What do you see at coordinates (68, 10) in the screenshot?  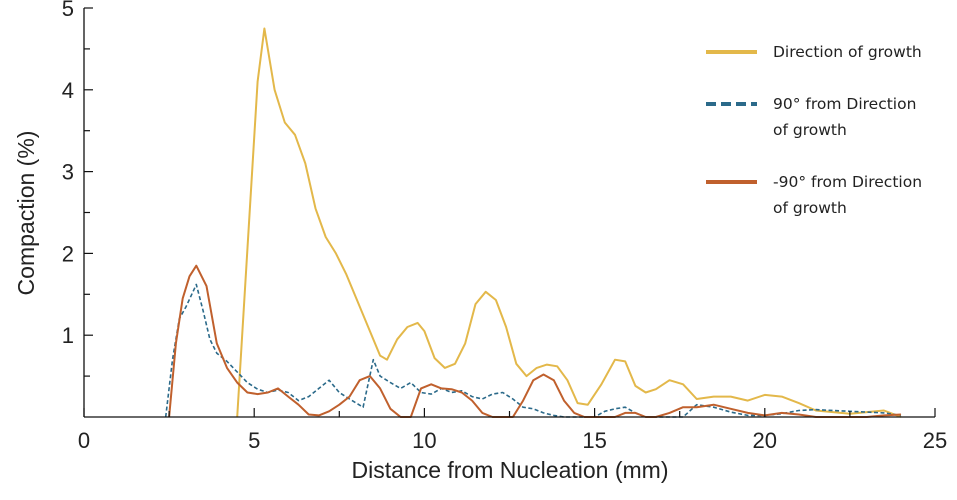 I see `y-tick-label: 5` at bounding box center [68, 10].